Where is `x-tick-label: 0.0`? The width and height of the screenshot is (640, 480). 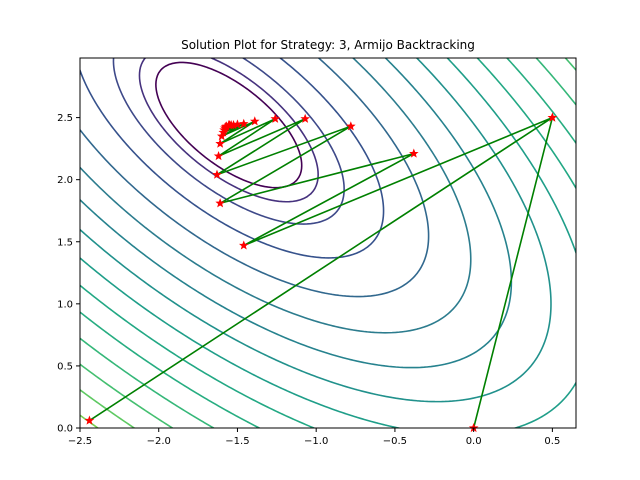
x-tick-label: 0.0 is located at coordinates (474, 441).